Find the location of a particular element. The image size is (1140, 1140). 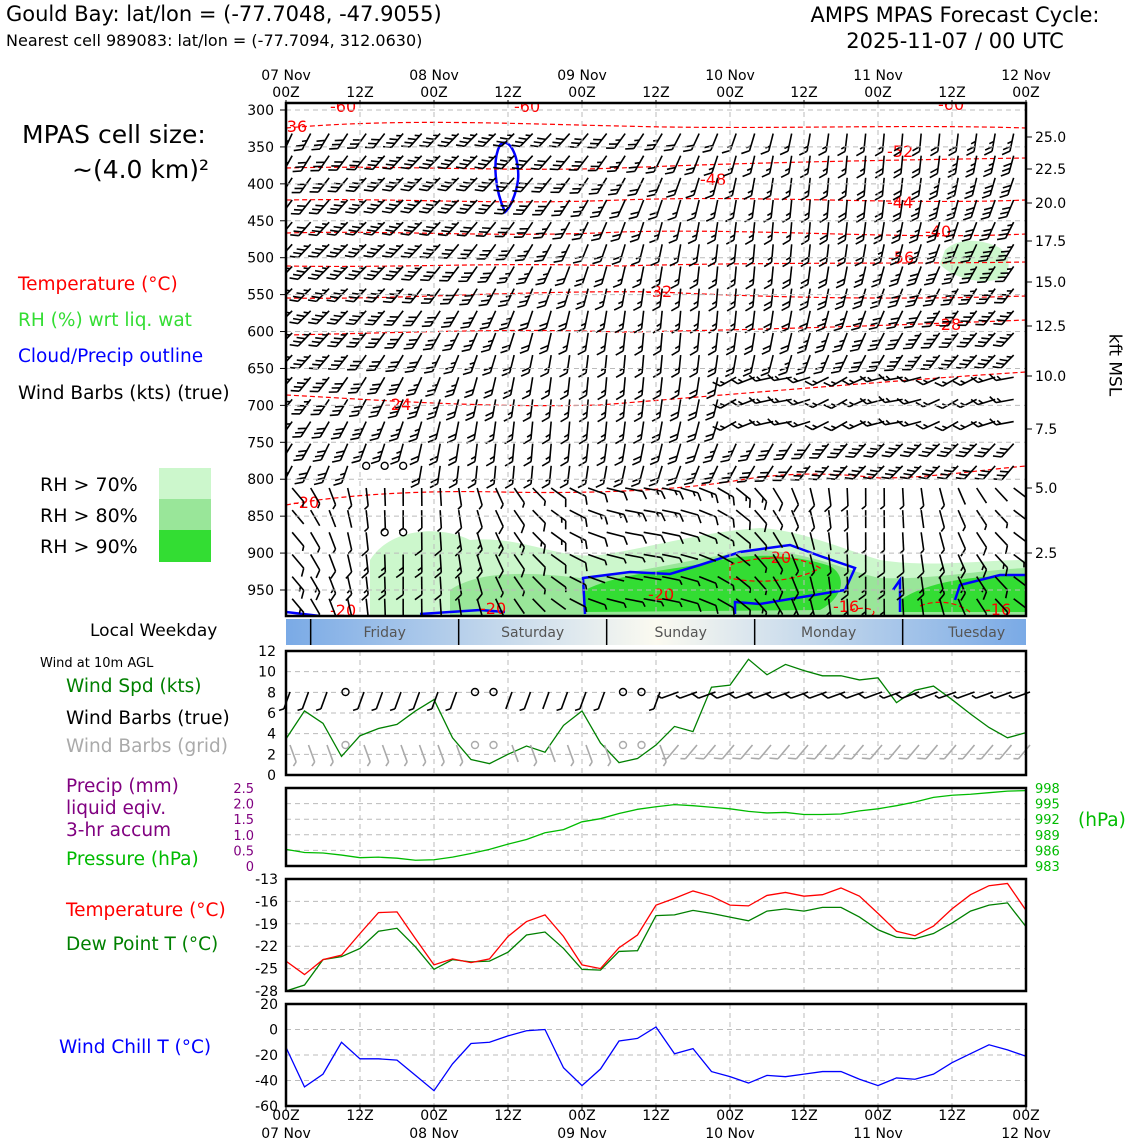

wind-speed-line is located at coordinates (656, 711).